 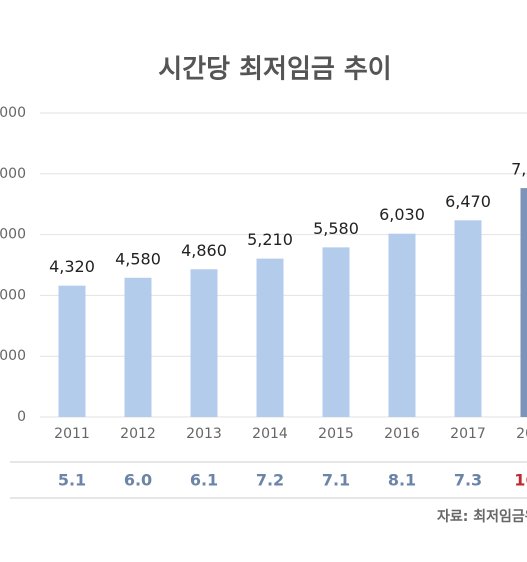 What do you see at coordinates (270, 480) in the screenshot?
I see `growth-rate: 7.2` at bounding box center [270, 480].